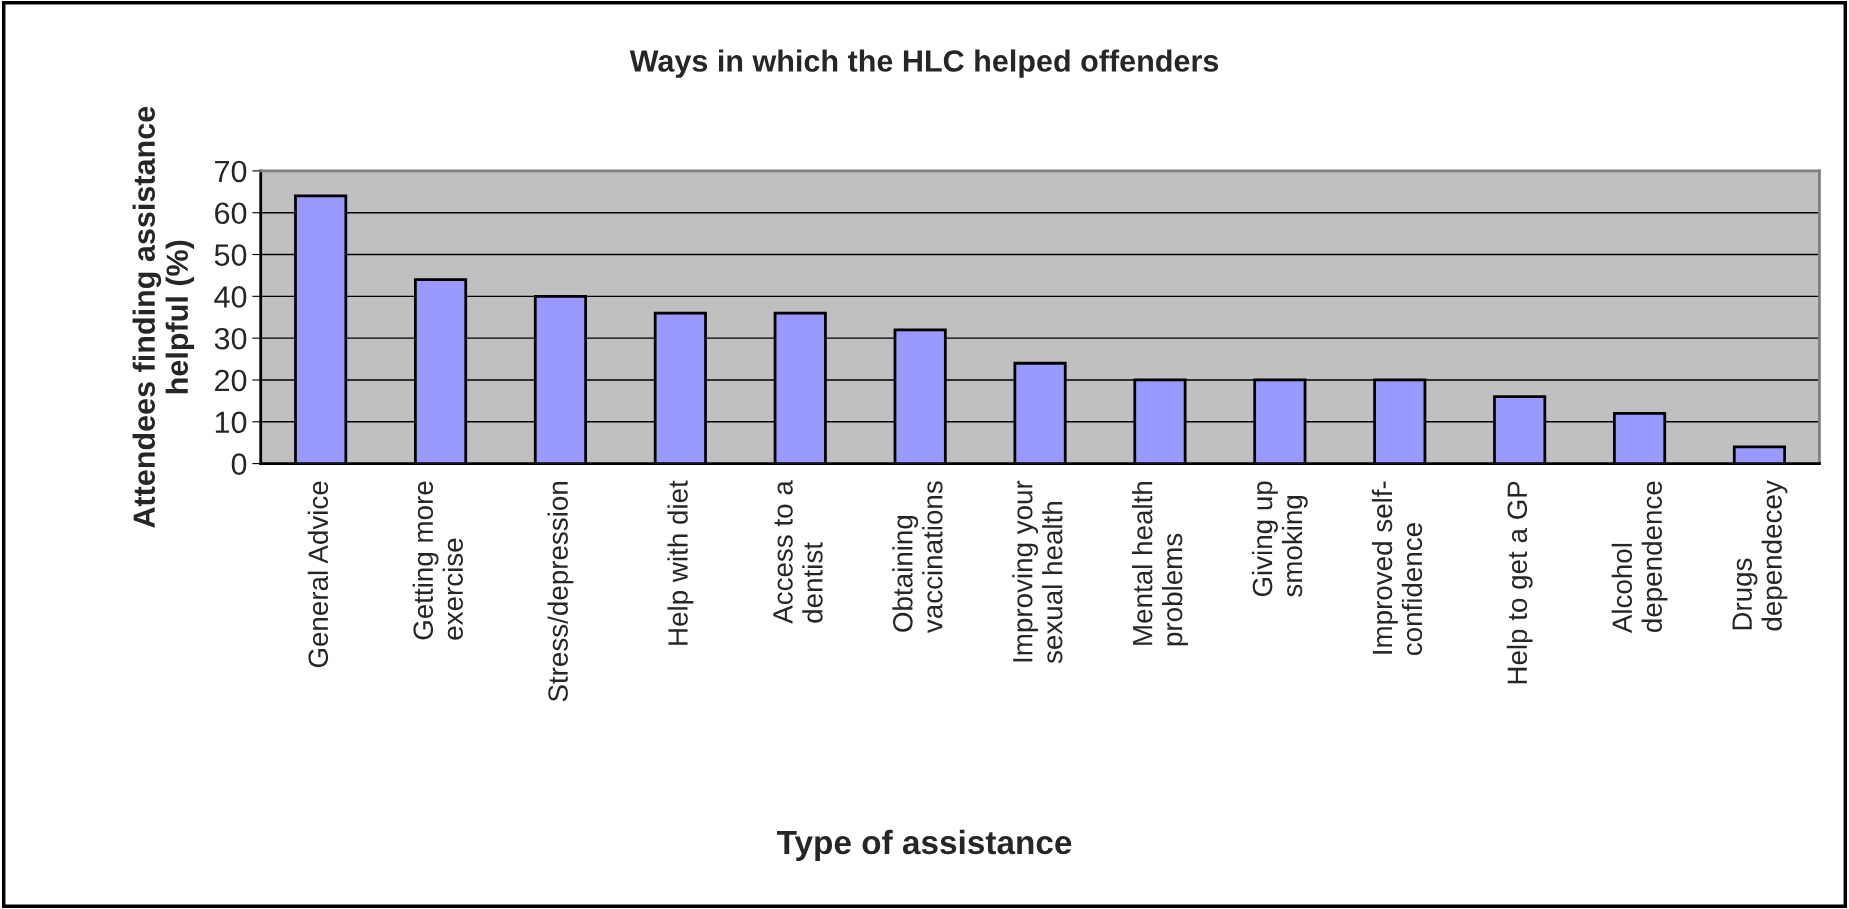 The height and width of the screenshot is (909, 1849). I want to click on y-tick-label: 70, so click(231, 171).